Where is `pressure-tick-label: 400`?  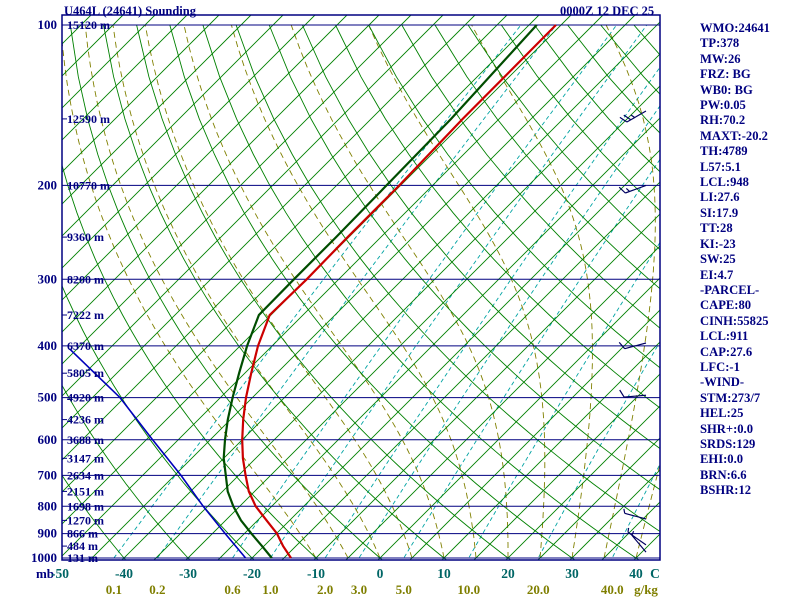 pressure-tick-label: 400 is located at coordinates (48, 345).